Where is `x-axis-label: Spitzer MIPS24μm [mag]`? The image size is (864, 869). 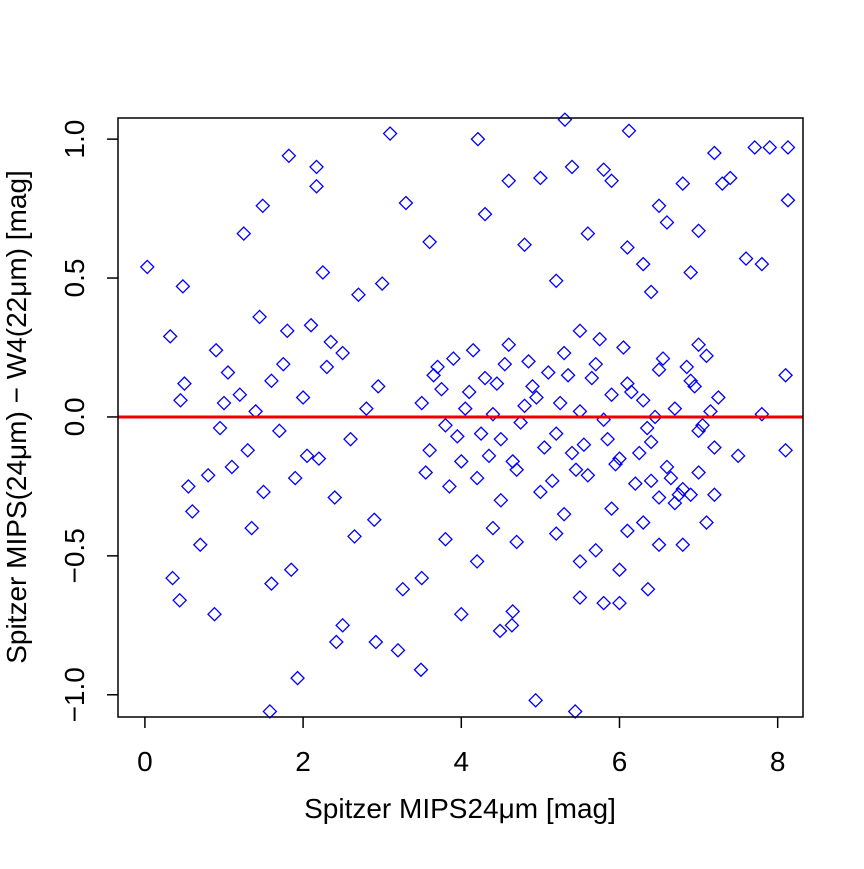 x-axis-label: Spitzer MIPS24μm [mag] is located at coordinates (460, 808).